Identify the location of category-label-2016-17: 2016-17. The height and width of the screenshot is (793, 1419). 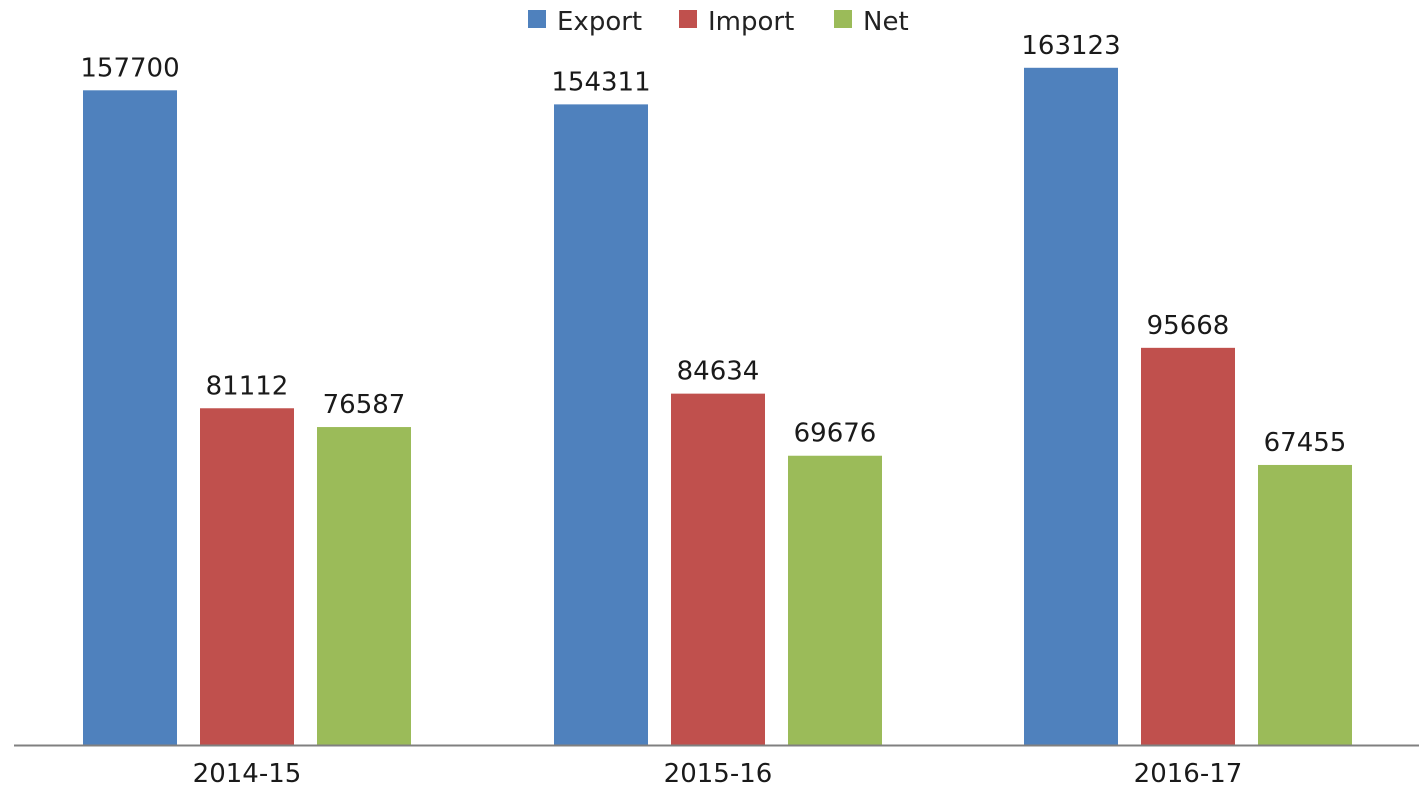
(1188, 774).